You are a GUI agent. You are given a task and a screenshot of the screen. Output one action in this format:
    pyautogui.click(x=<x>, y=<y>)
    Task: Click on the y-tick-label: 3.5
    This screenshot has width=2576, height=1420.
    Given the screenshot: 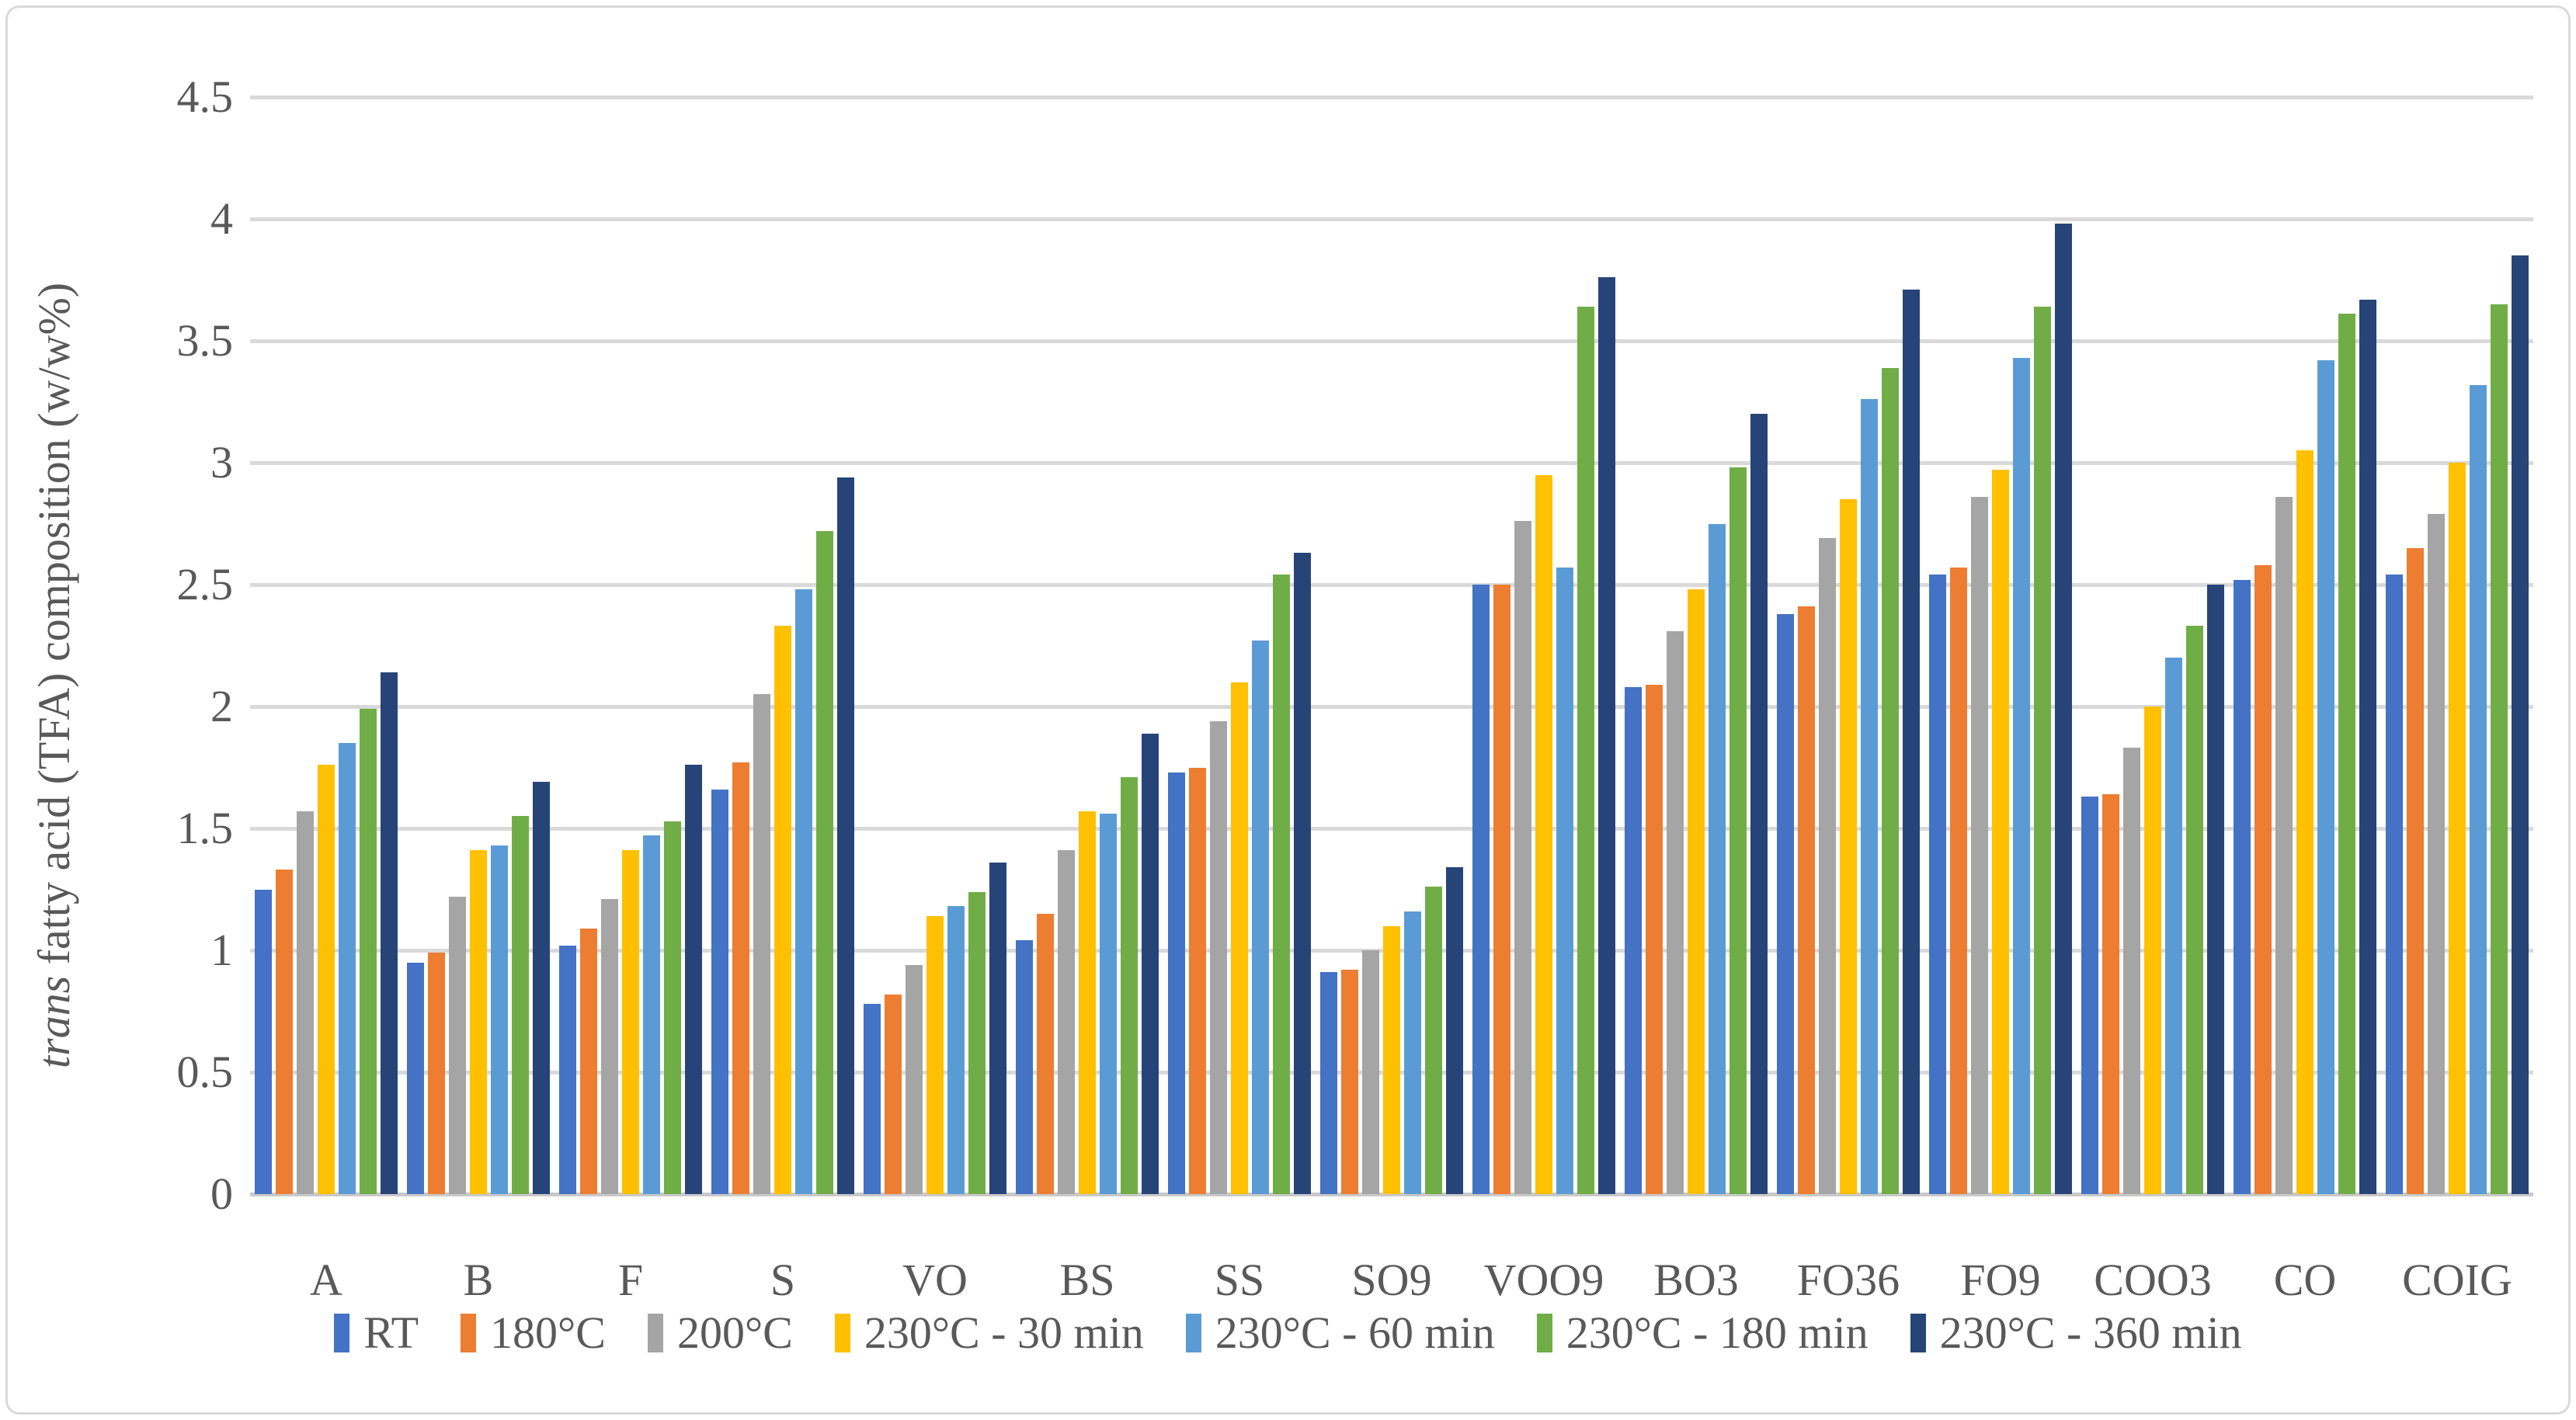 What is the action you would take?
    pyautogui.click(x=205, y=340)
    